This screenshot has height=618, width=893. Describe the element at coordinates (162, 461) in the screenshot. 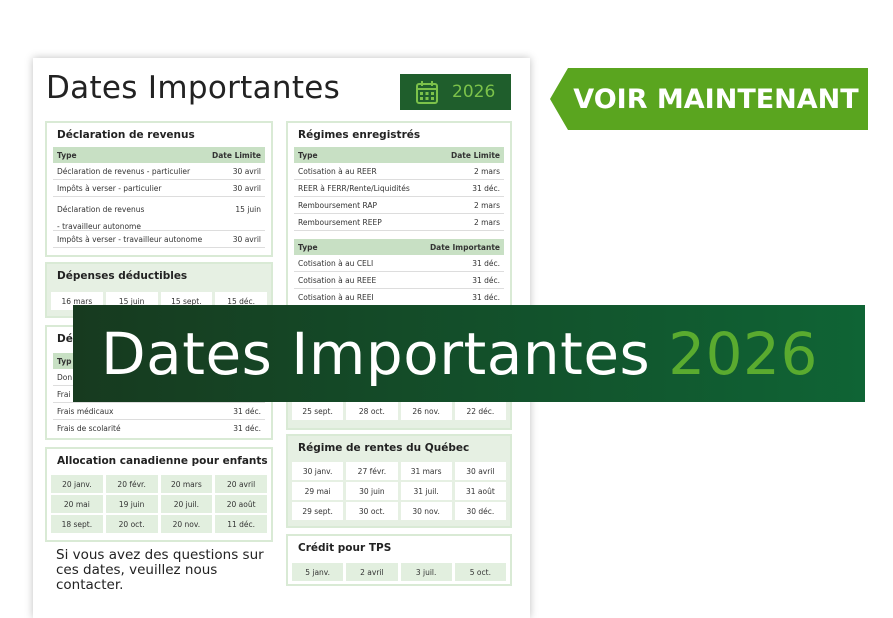

I see `section-title: Allocation canadienne pour enfants` at that location.